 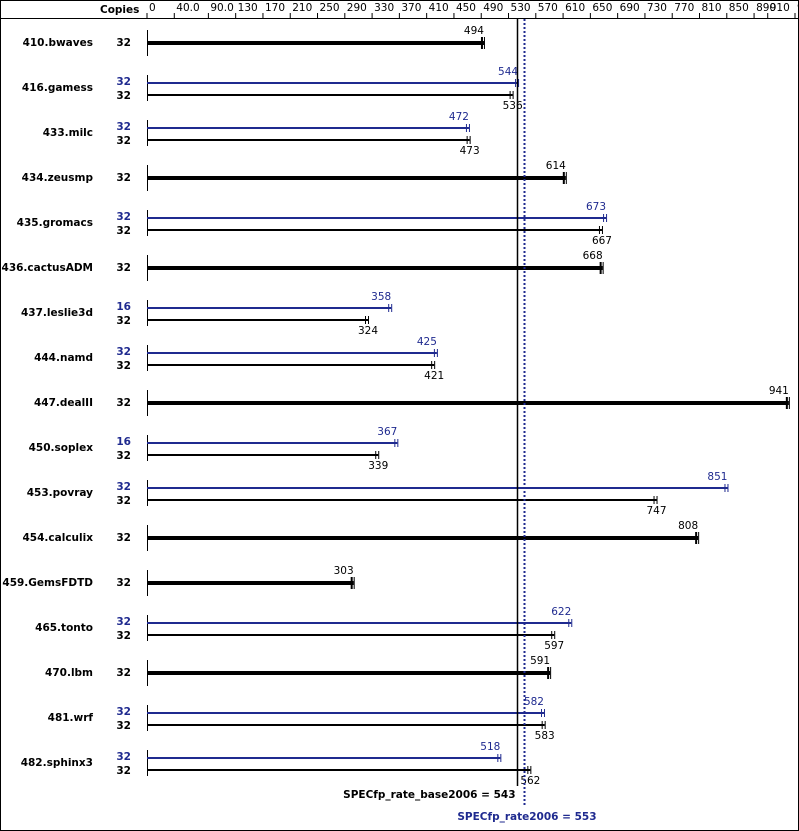 What do you see at coordinates (717, 477) in the screenshot?
I see `value-label: 851` at bounding box center [717, 477].